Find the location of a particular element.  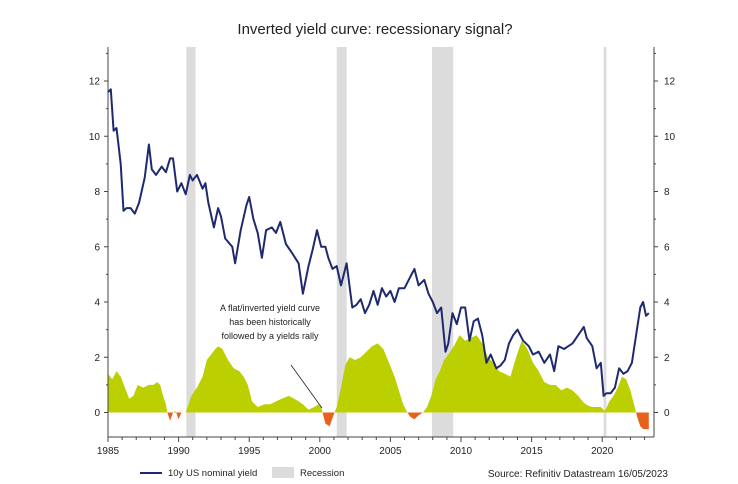

y-tick-label-left: 4 is located at coordinates (97, 303).